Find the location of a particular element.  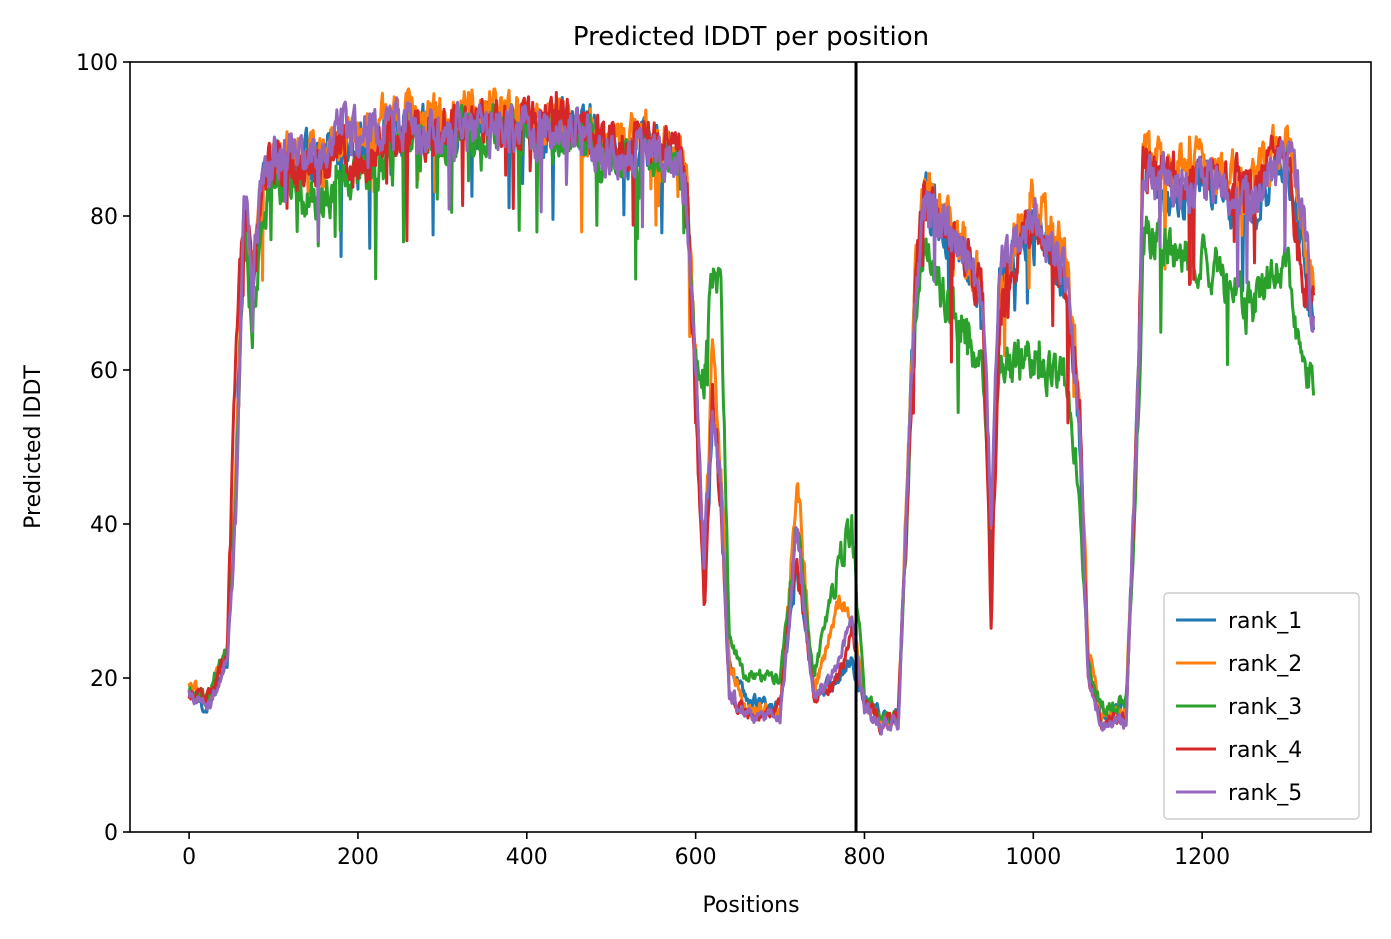

legend-label-rank_3: rank_3 is located at coordinates (1265, 707).